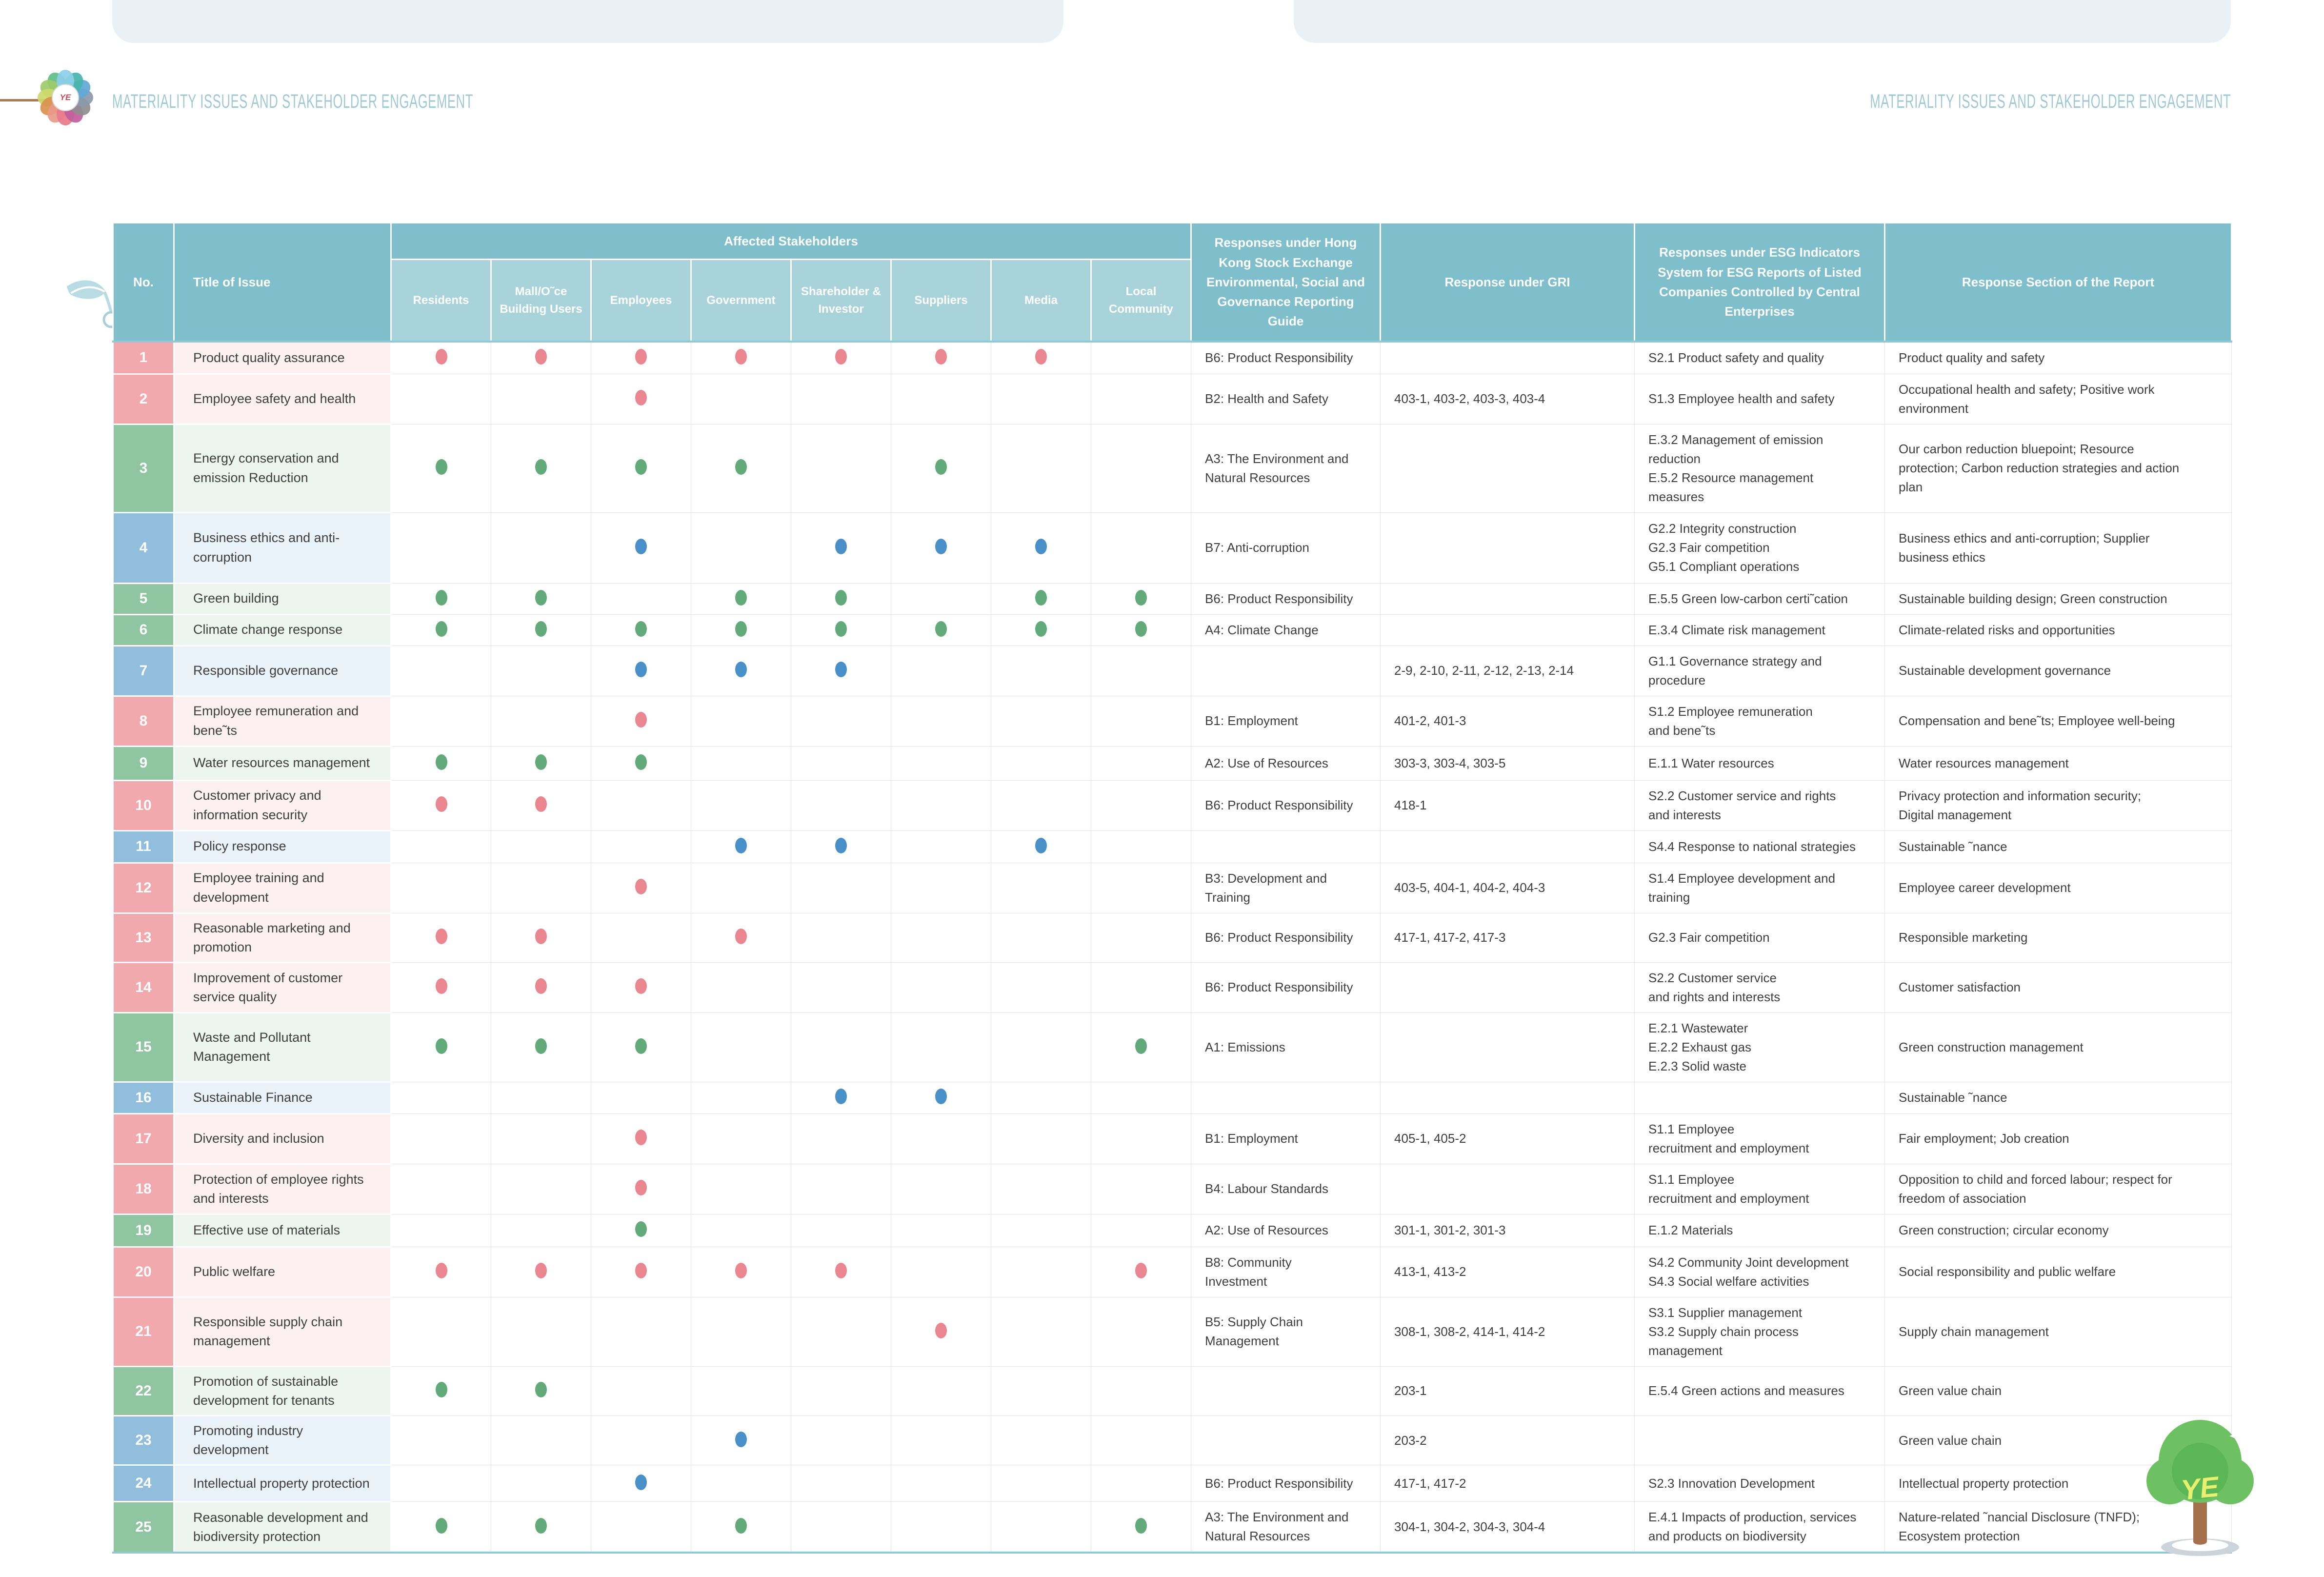 The image size is (2324, 1577). I want to click on row-number: 17, so click(143, 1138).